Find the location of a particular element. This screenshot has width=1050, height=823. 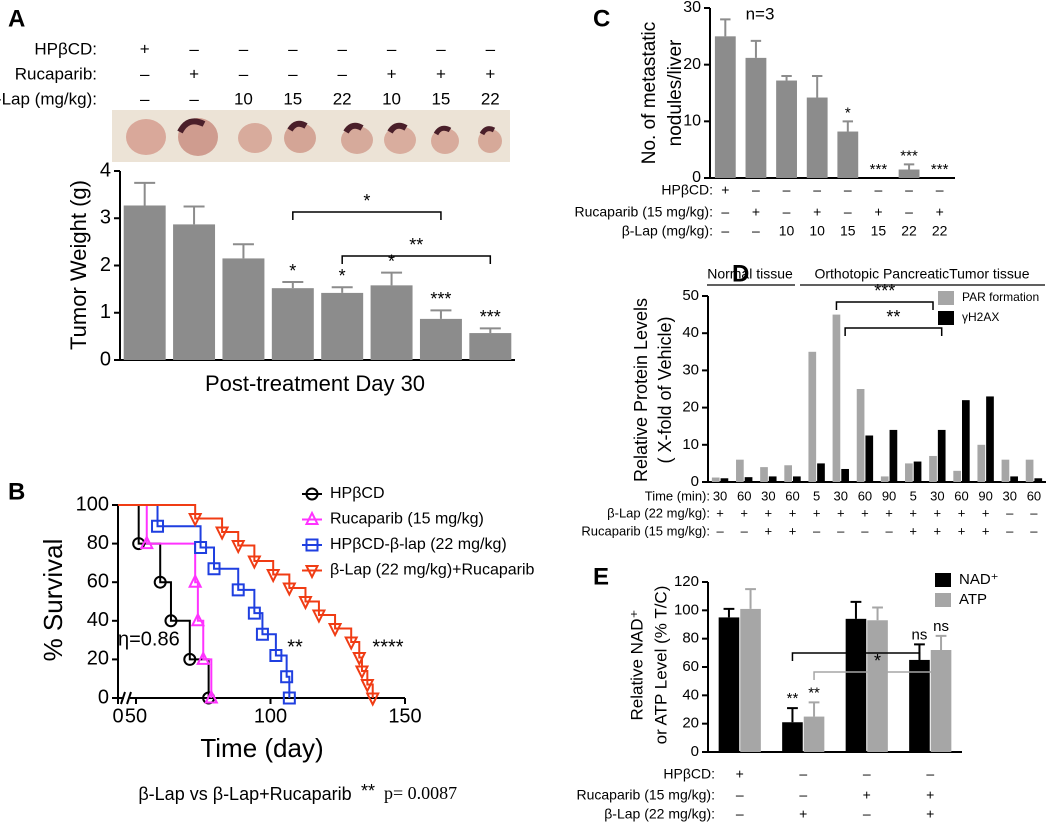

significance-label: ** is located at coordinates (814, 692).